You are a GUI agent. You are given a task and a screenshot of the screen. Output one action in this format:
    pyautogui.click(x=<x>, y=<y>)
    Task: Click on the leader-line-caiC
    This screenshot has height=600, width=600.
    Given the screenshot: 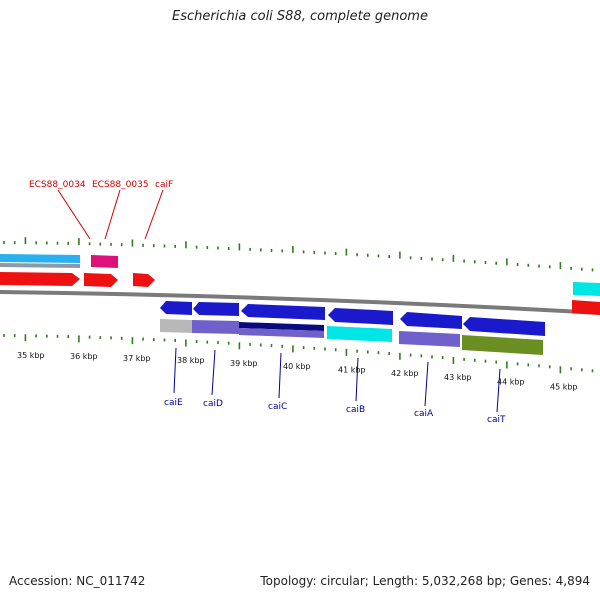 What is the action you would take?
    pyautogui.click(x=280, y=375)
    